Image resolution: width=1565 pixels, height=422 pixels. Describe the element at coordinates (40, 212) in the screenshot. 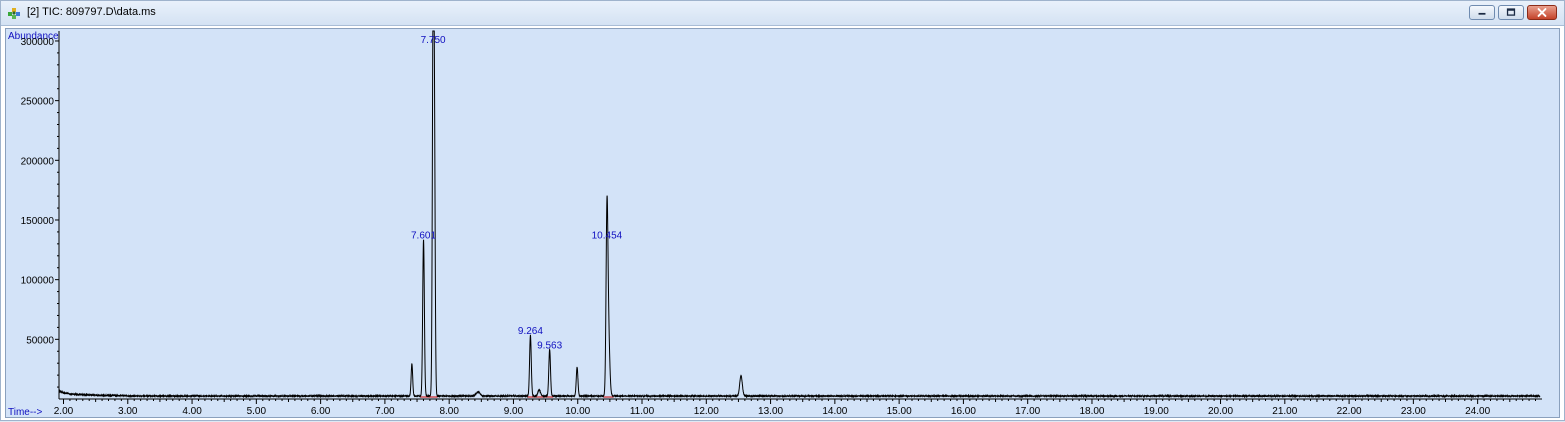

I see `y-axis: 50000 100000 150000 200000 250000 300000` at that location.